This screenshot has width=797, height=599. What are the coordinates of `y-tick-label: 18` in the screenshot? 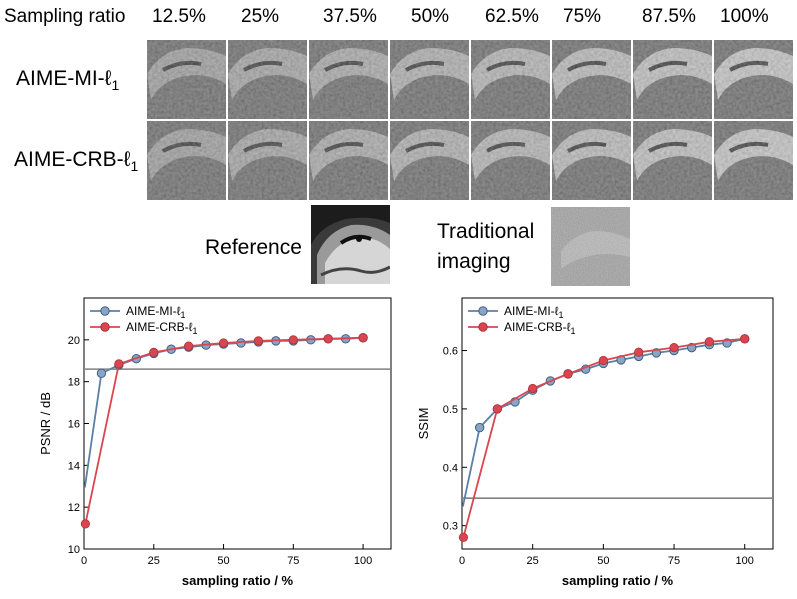 It's located at (74, 383).